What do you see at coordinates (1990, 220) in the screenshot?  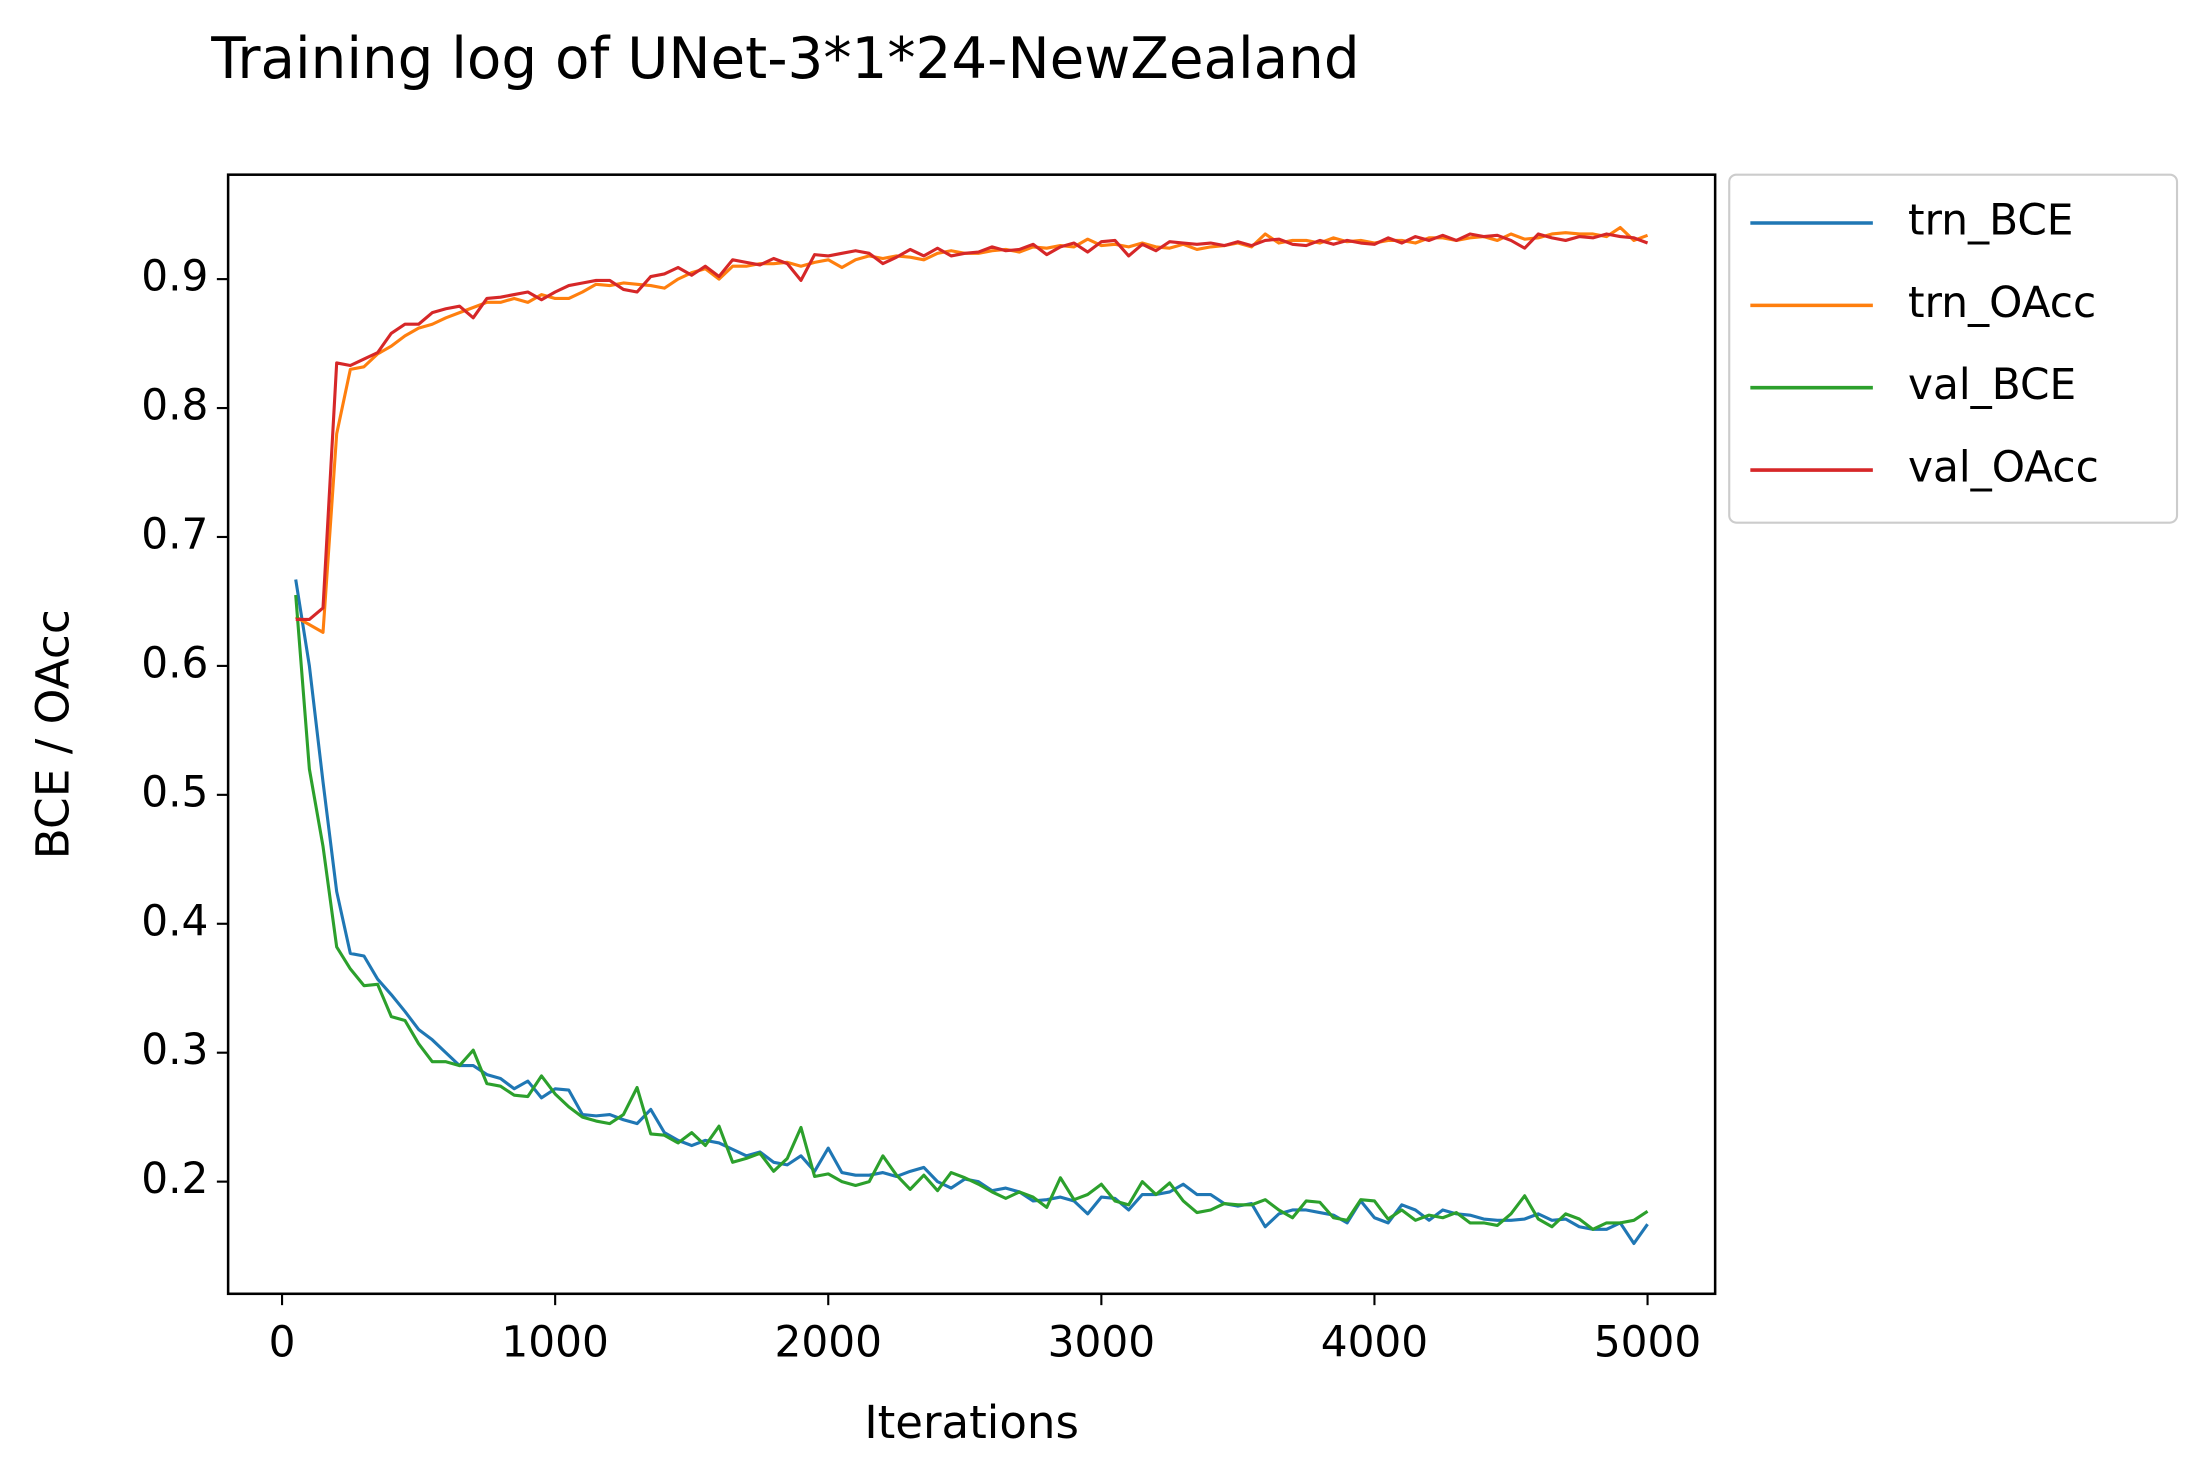 I see `legend-label: trn_BCE` at bounding box center [1990, 220].